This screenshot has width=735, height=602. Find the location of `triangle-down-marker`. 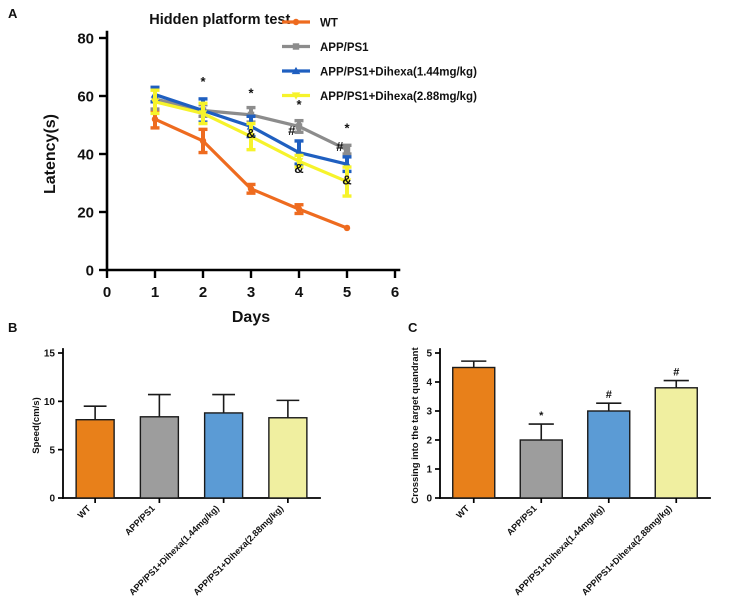

triangle-down-marker is located at coordinates (296, 96).